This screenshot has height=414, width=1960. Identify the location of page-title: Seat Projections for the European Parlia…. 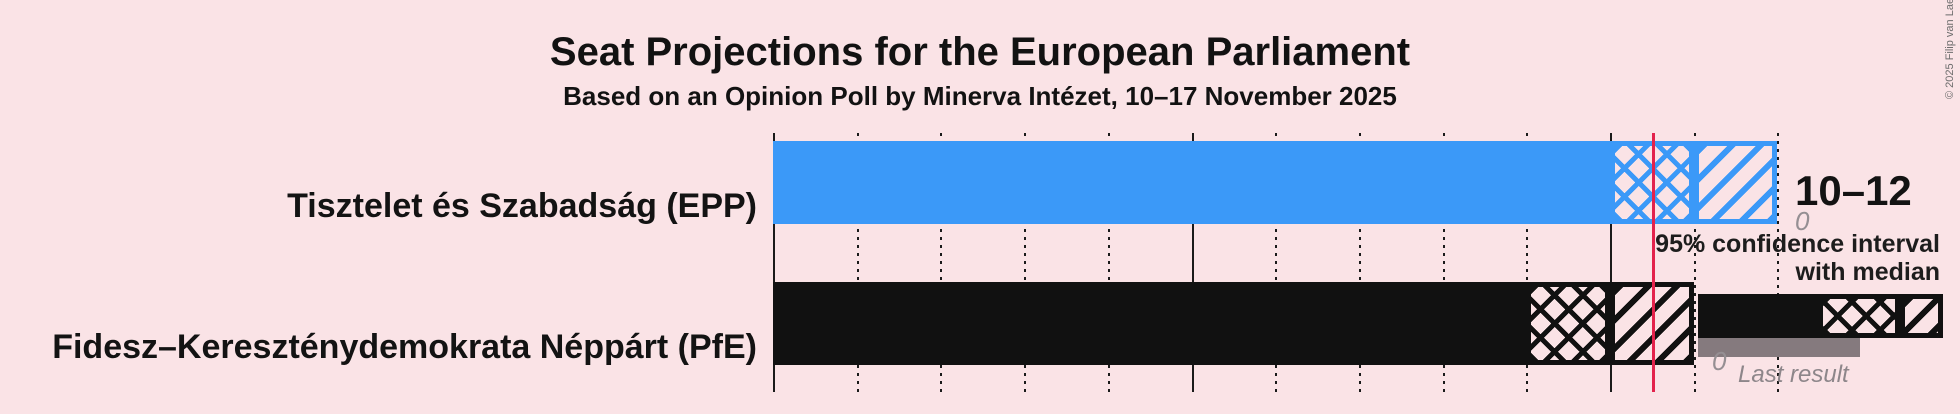
(980, 52).